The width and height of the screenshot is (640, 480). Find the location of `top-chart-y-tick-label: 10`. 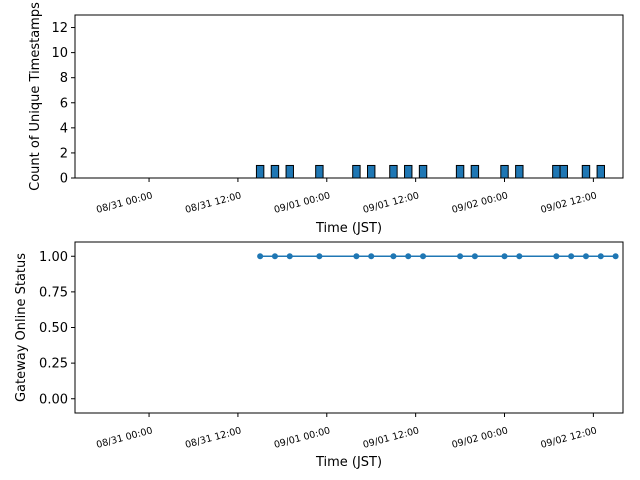

top-chart-y-tick-label: 10 is located at coordinates (59, 53).